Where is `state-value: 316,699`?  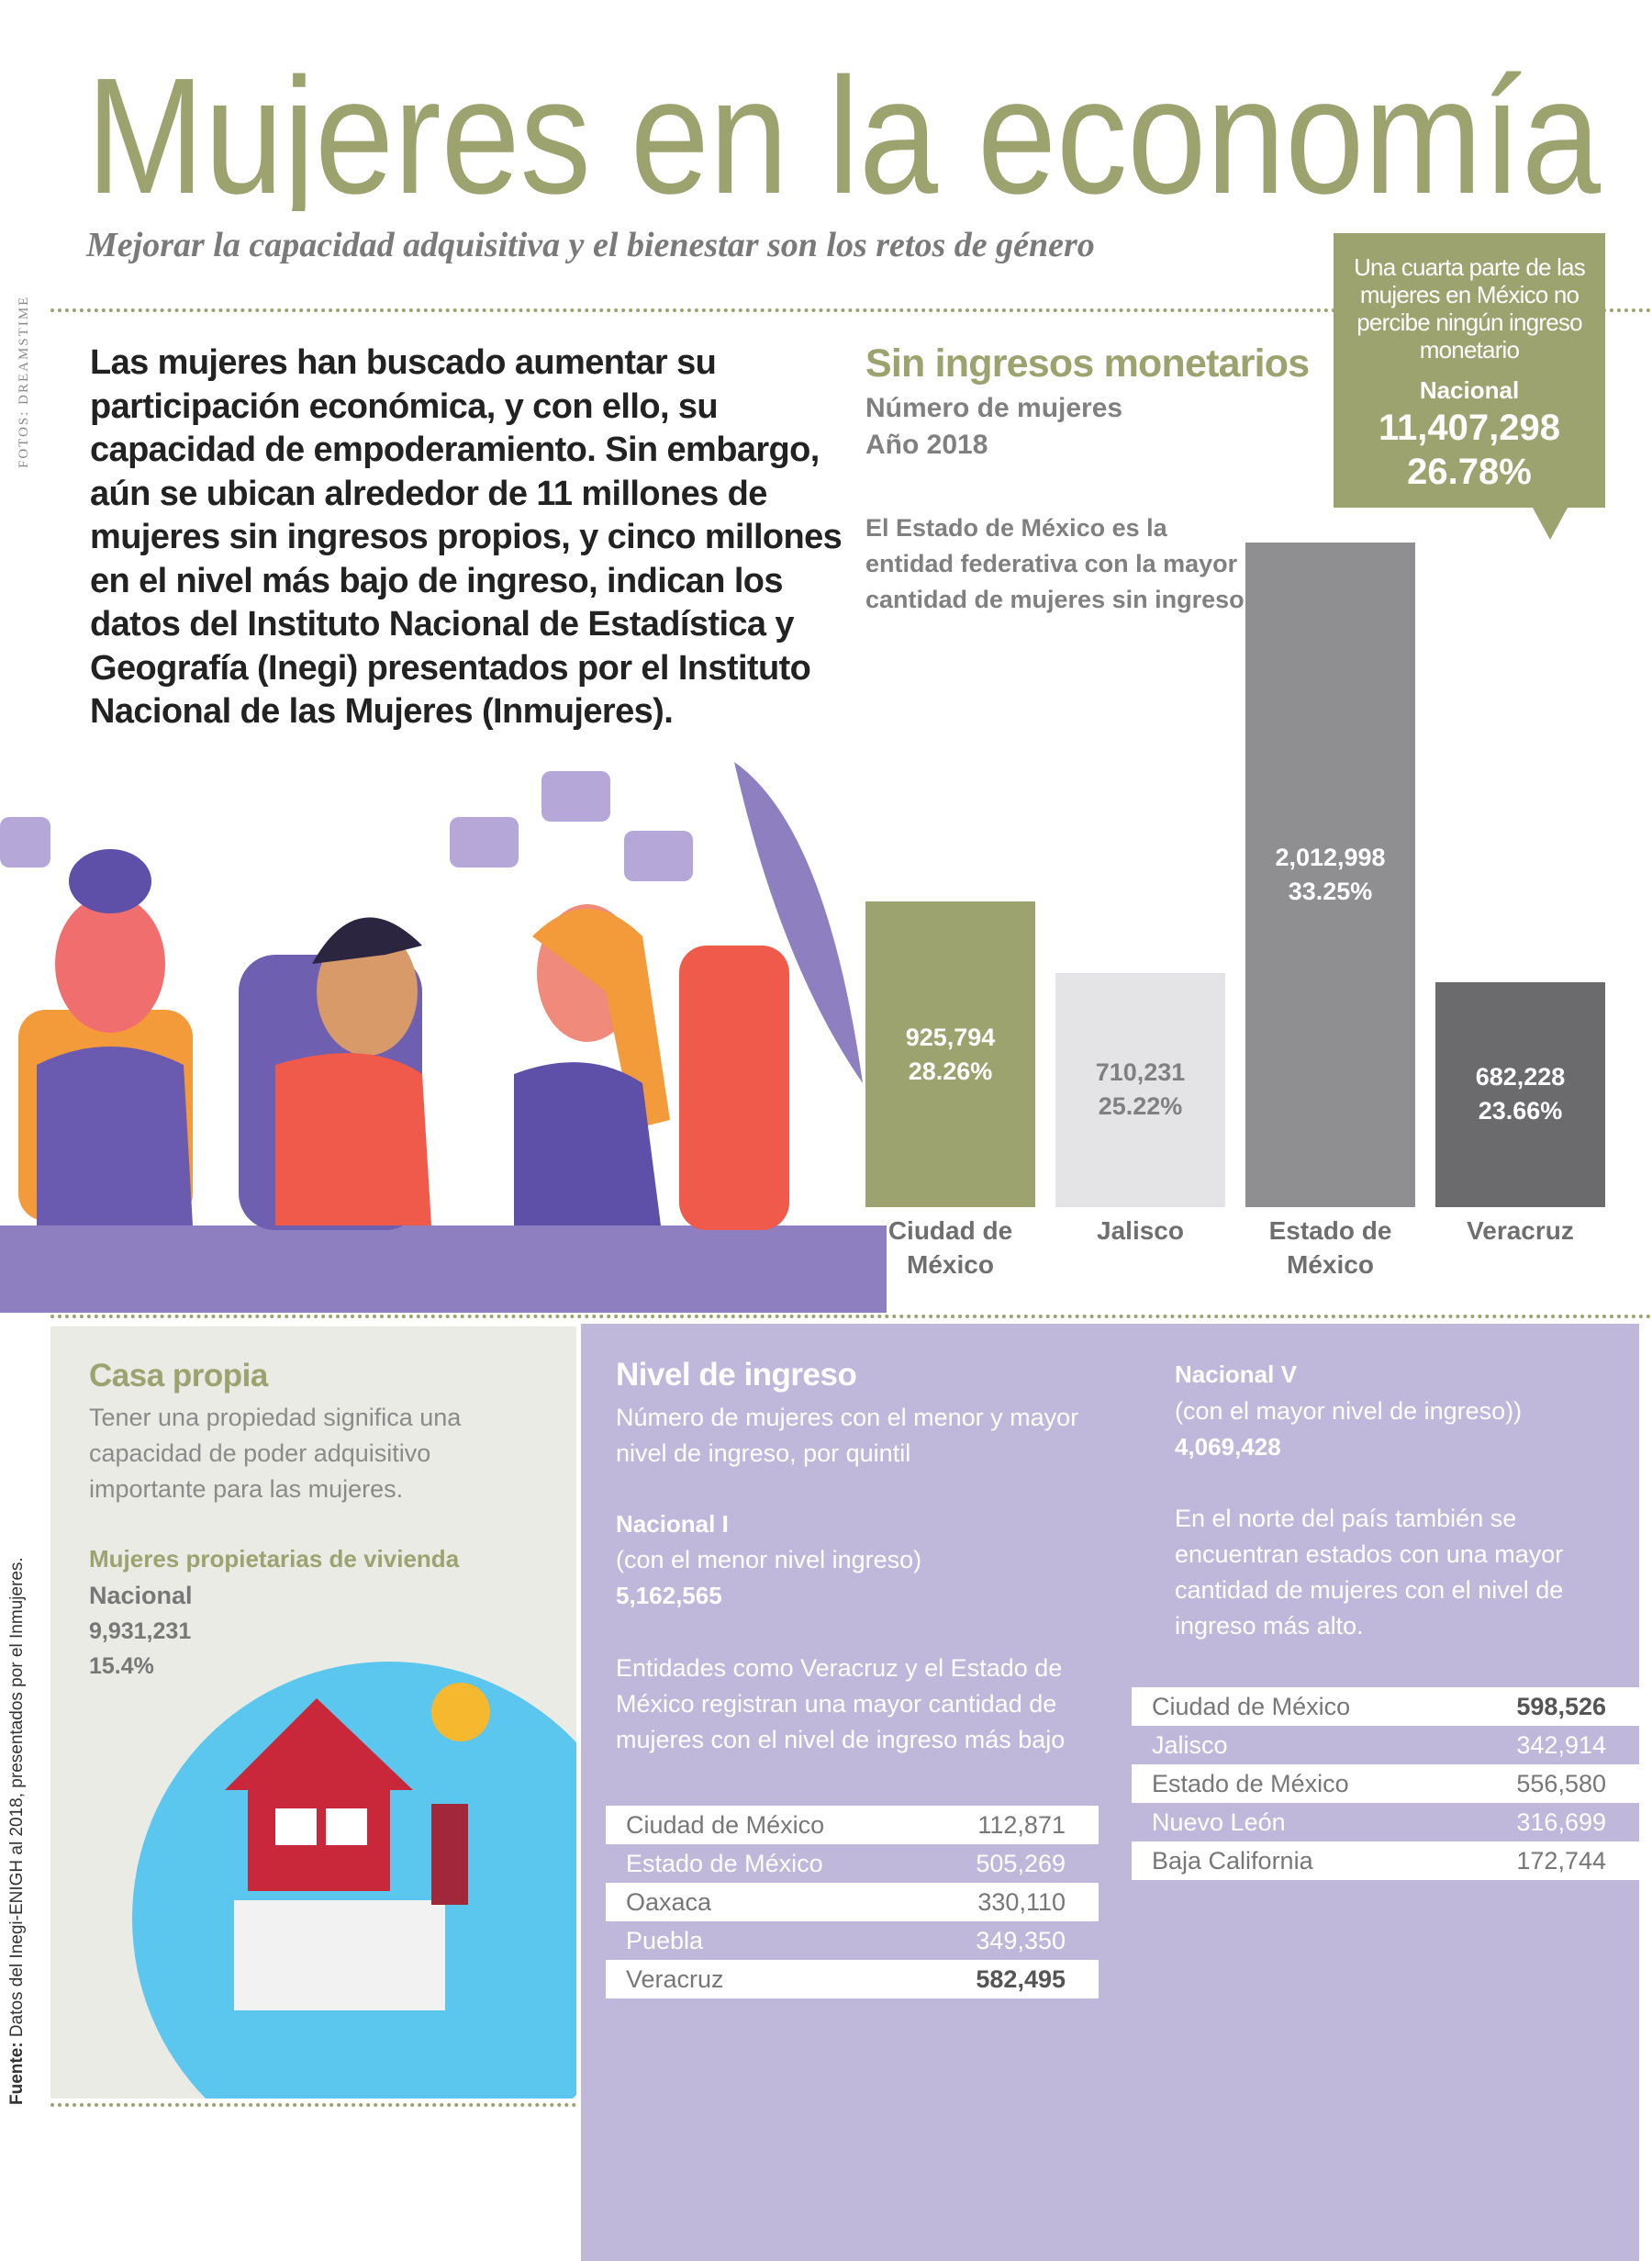
state-value: 316,699 is located at coordinates (1561, 1822).